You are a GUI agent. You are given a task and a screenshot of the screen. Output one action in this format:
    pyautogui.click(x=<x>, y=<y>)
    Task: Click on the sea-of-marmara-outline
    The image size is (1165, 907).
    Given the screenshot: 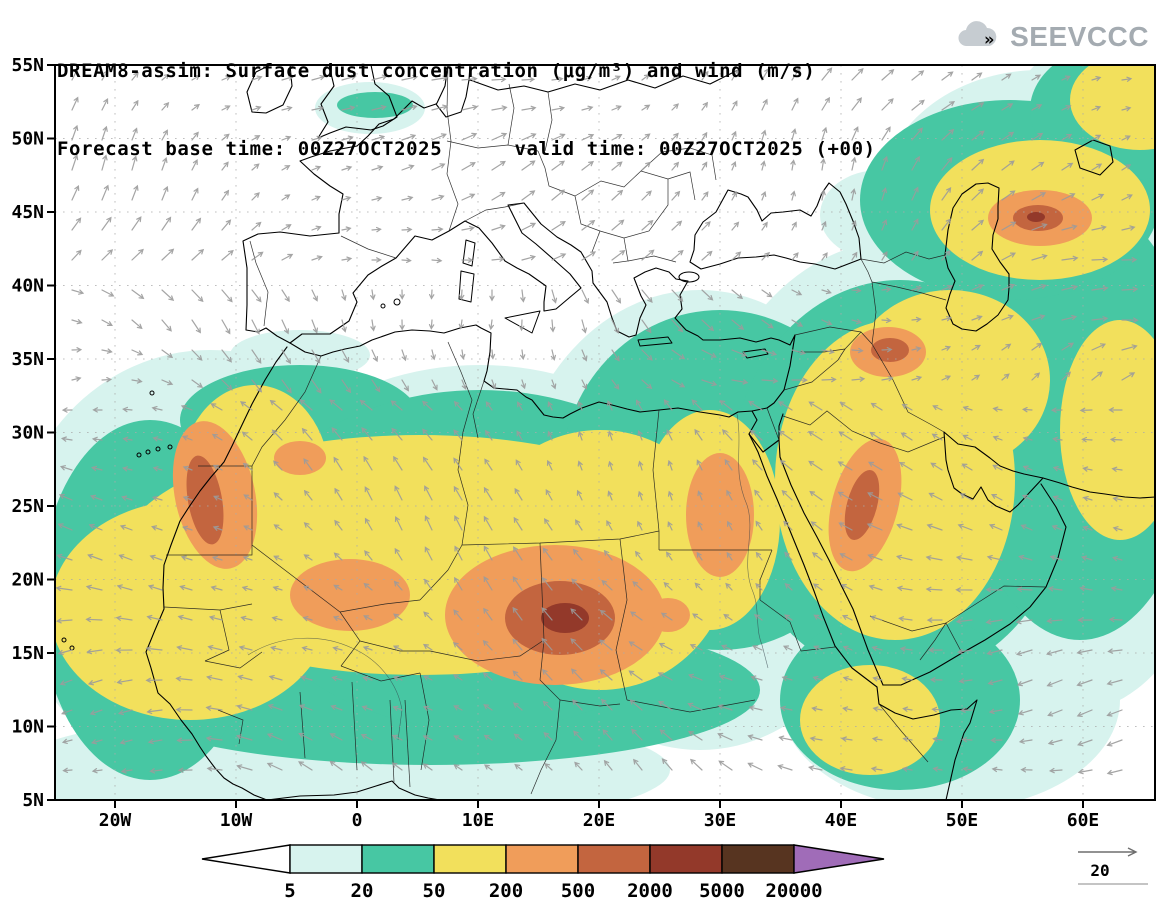 What is the action you would take?
    pyautogui.click(x=689, y=277)
    